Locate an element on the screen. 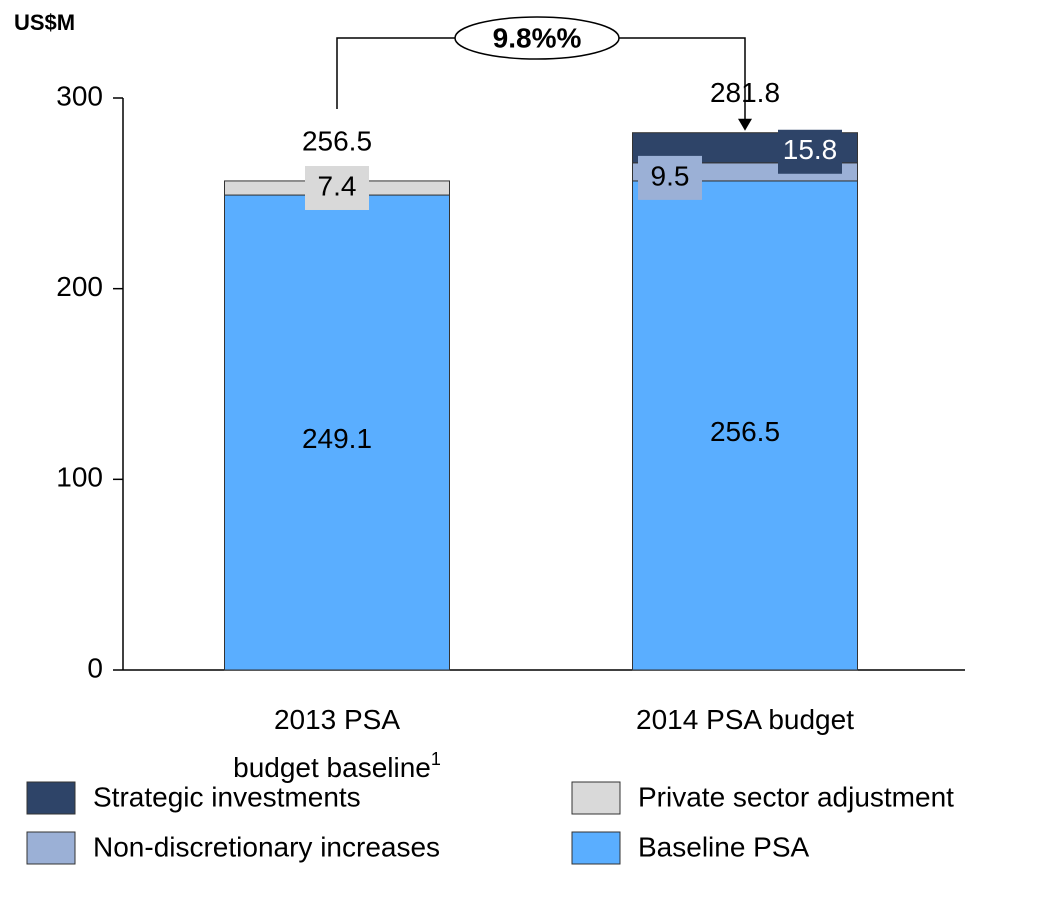 The height and width of the screenshot is (899, 1062). y-tick-label: 100 is located at coordinates (79, 477).